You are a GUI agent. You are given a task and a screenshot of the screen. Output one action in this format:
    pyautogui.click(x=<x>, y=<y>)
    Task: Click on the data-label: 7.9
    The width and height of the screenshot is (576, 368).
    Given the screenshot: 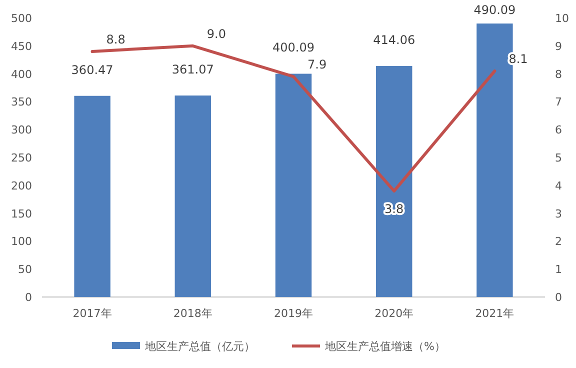 What is the action you would take?
    pyautogui.click(x=317, y=65)
    